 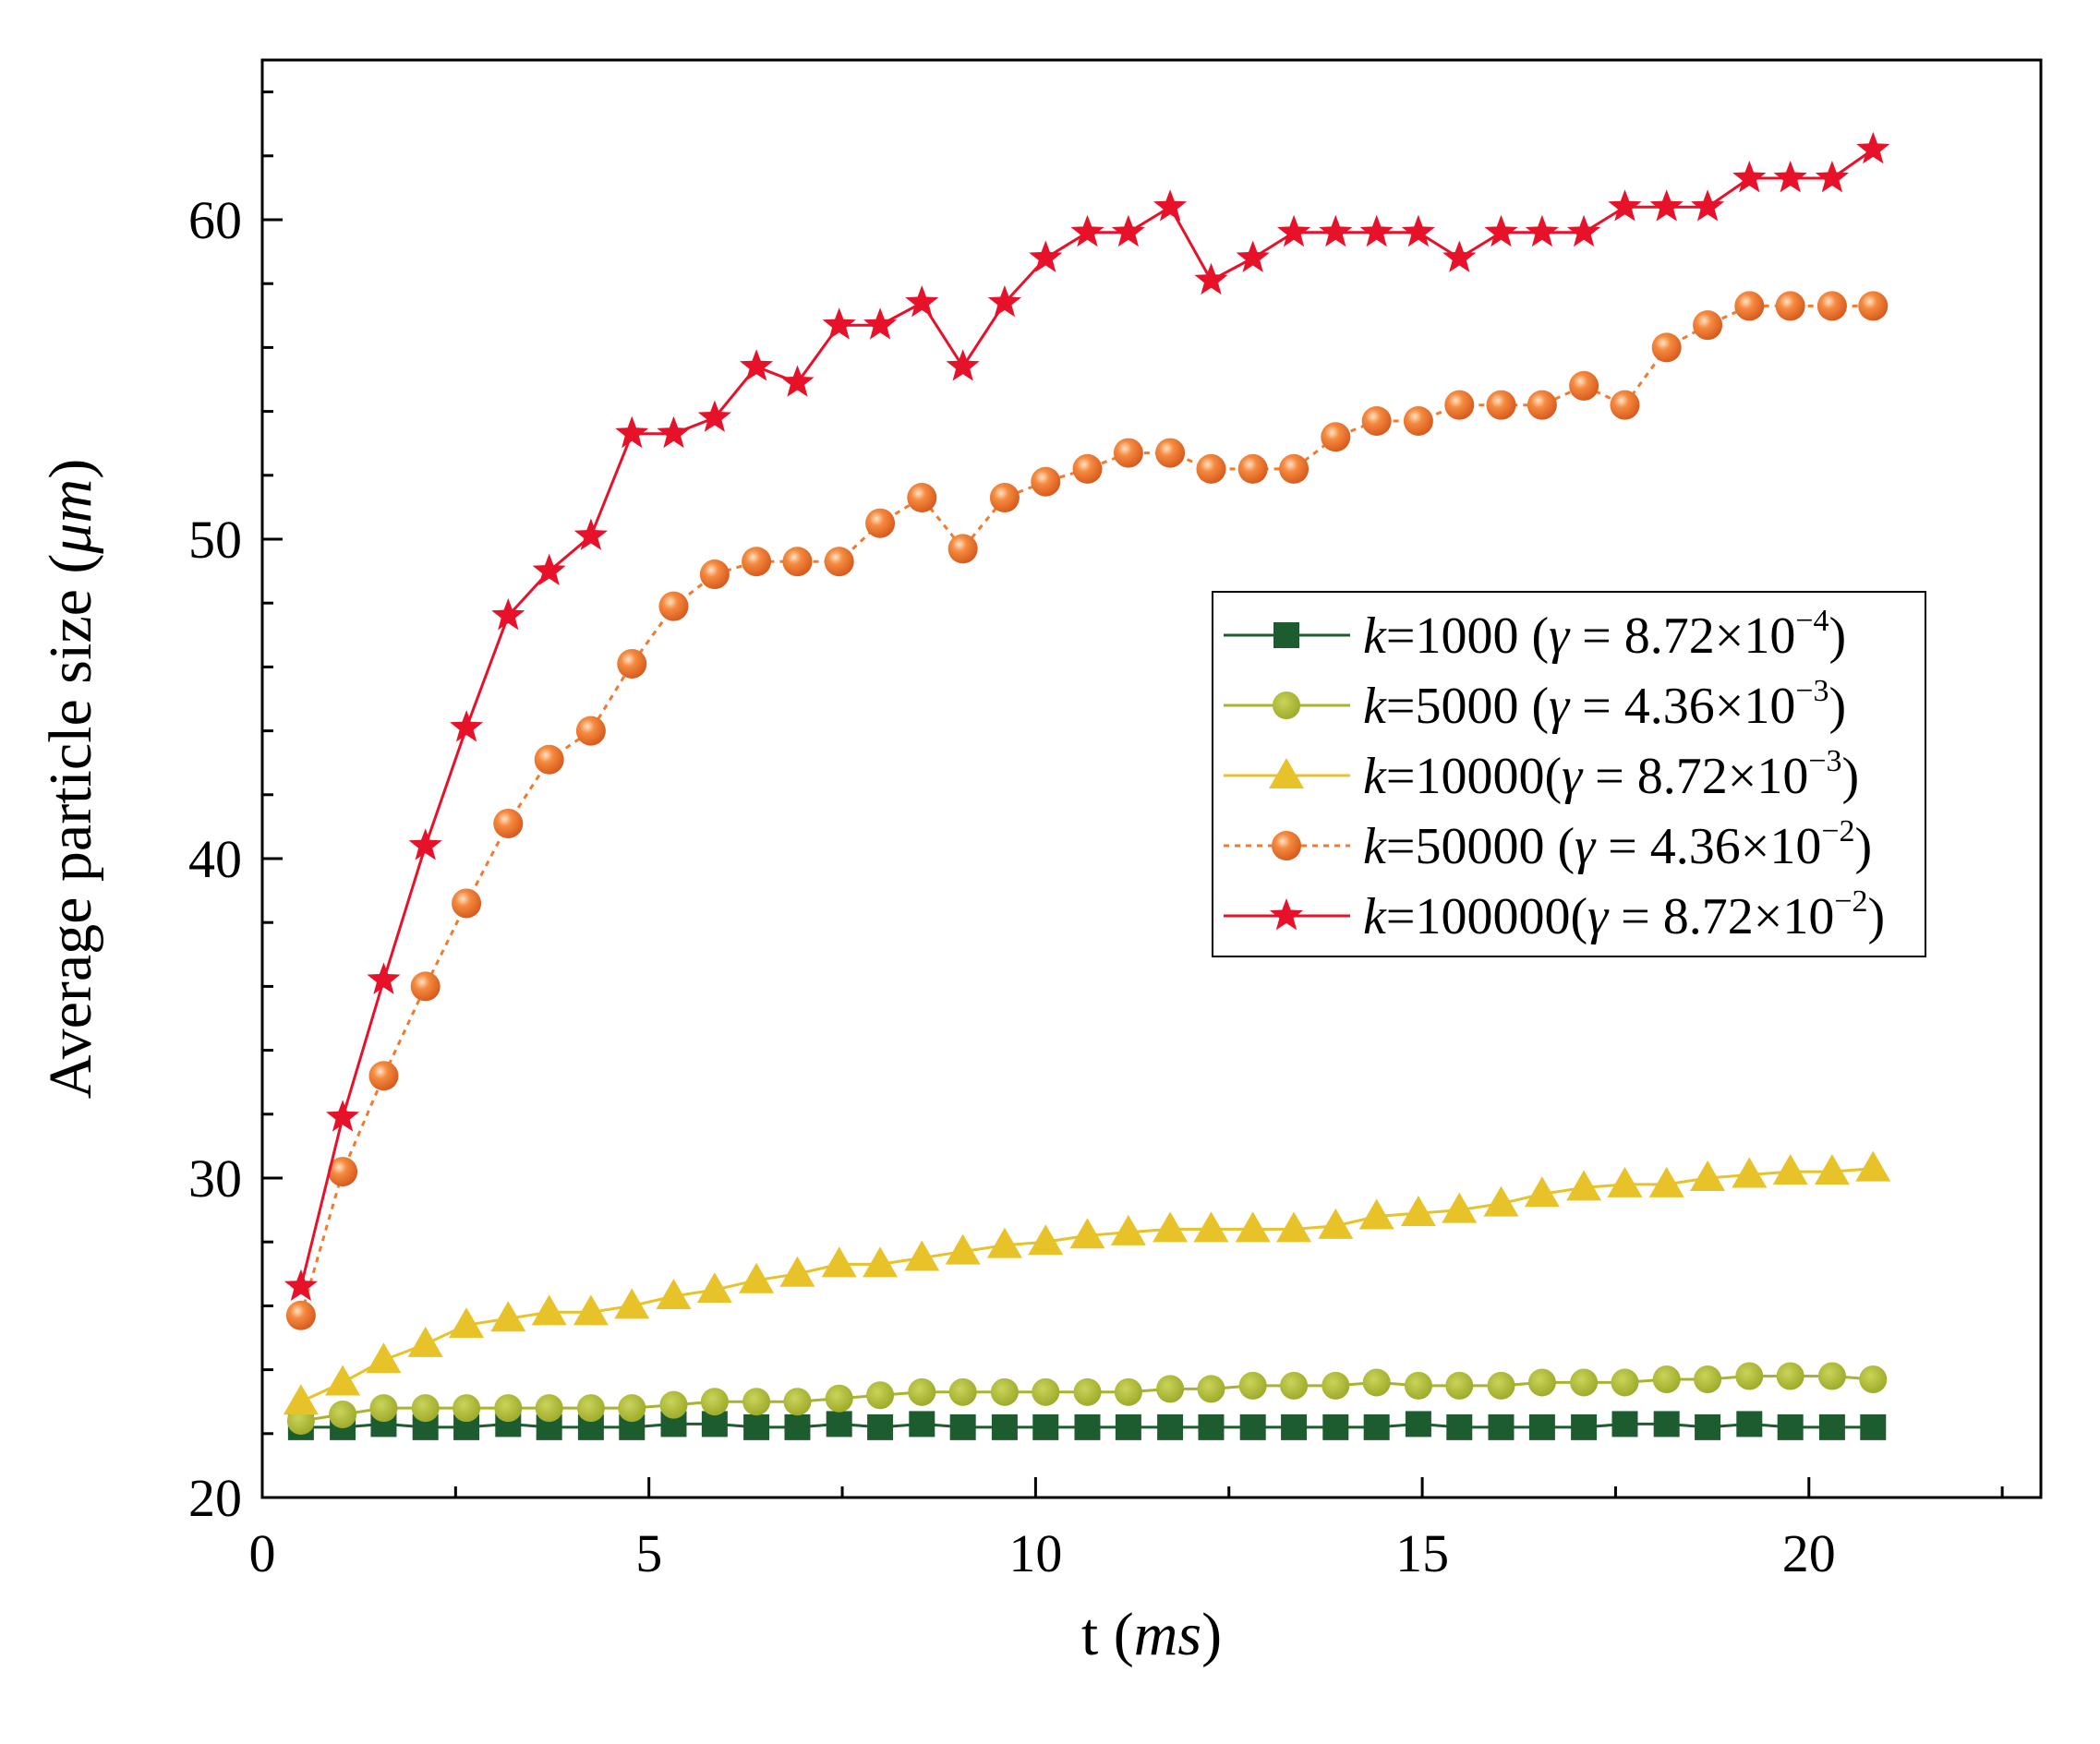 I want to click on y-axis-title-text: Average particle size (, so click(x=71, y=827).